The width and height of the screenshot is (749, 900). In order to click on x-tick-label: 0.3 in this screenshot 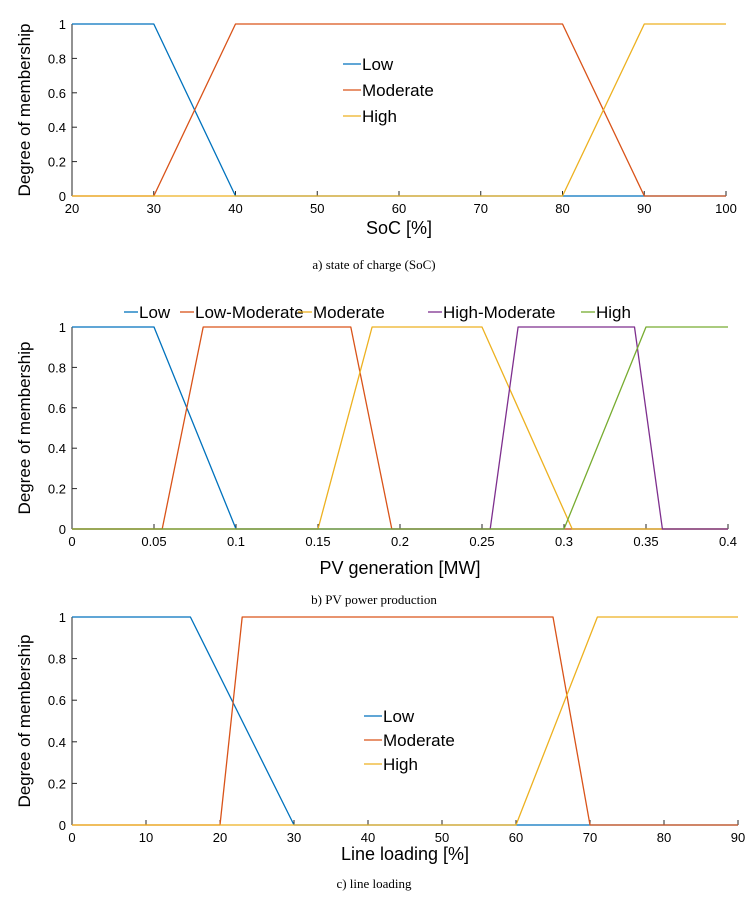, I will do `click(564, 541)`.